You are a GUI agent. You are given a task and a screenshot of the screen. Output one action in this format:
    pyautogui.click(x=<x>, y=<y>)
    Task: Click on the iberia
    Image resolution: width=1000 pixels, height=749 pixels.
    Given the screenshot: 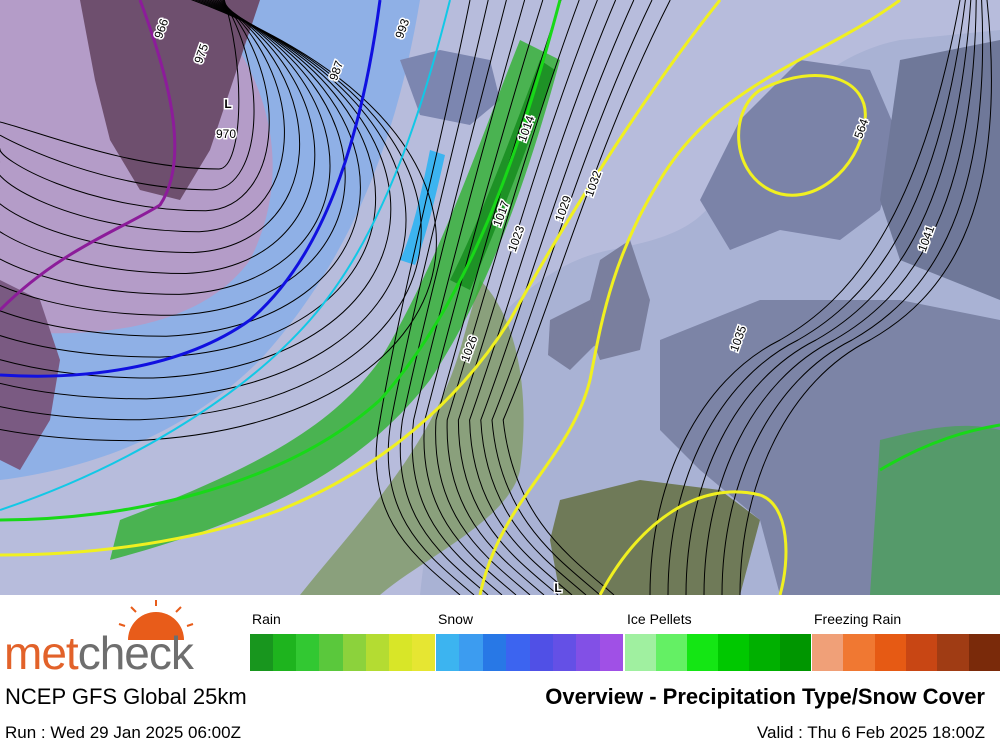 What is the action you would take?
    pyautogui.click(x=655, y=537)
    